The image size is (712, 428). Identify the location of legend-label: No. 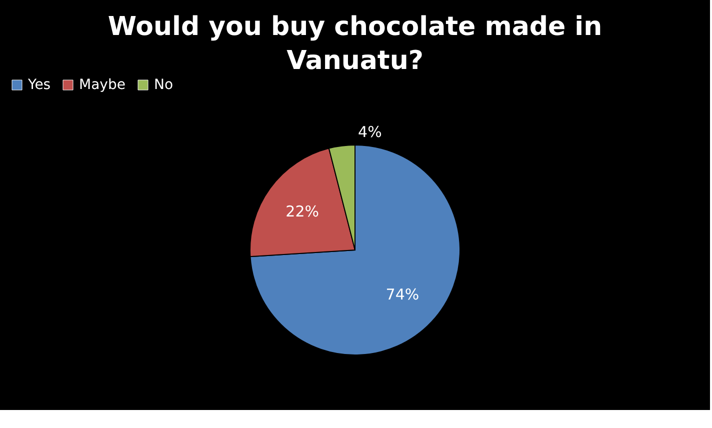
(164, 85).